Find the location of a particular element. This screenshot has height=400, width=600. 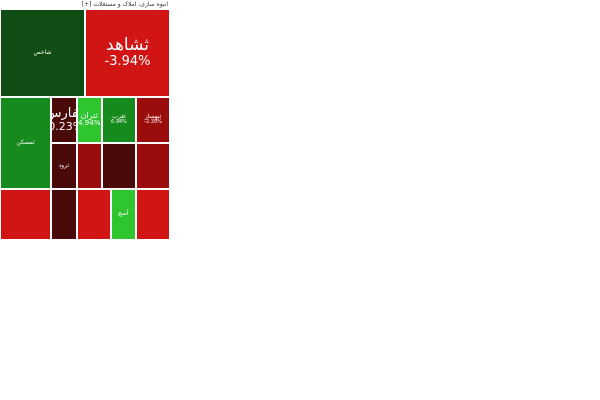

stock-tile: ثاصفا is located at coordinates (119, 166).